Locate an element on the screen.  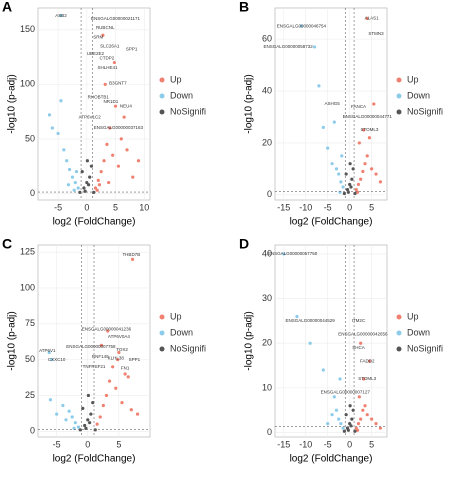
y-axis-label: -log10 (p-adj) is located at coordinates (12, 340).